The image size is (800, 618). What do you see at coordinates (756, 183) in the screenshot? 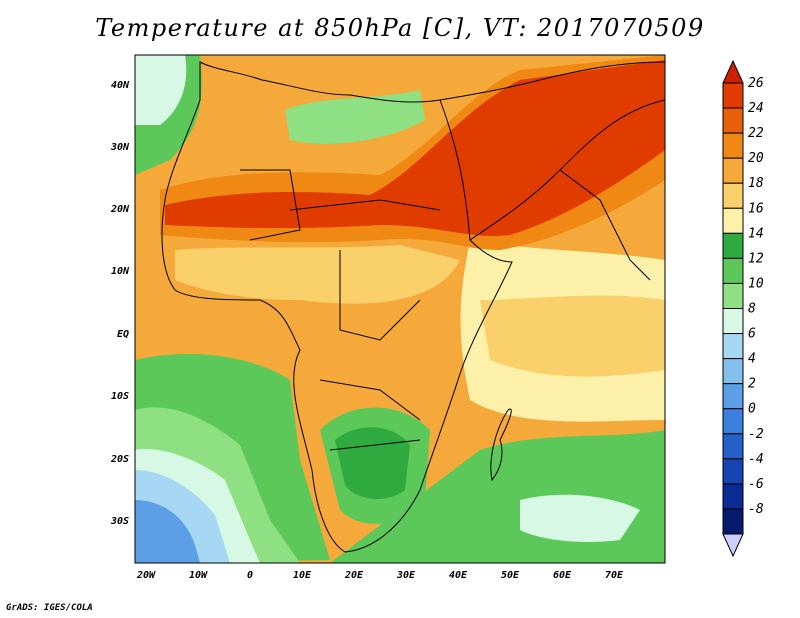
I see `colorbar-label: 18` at bounding box center [756, 183].